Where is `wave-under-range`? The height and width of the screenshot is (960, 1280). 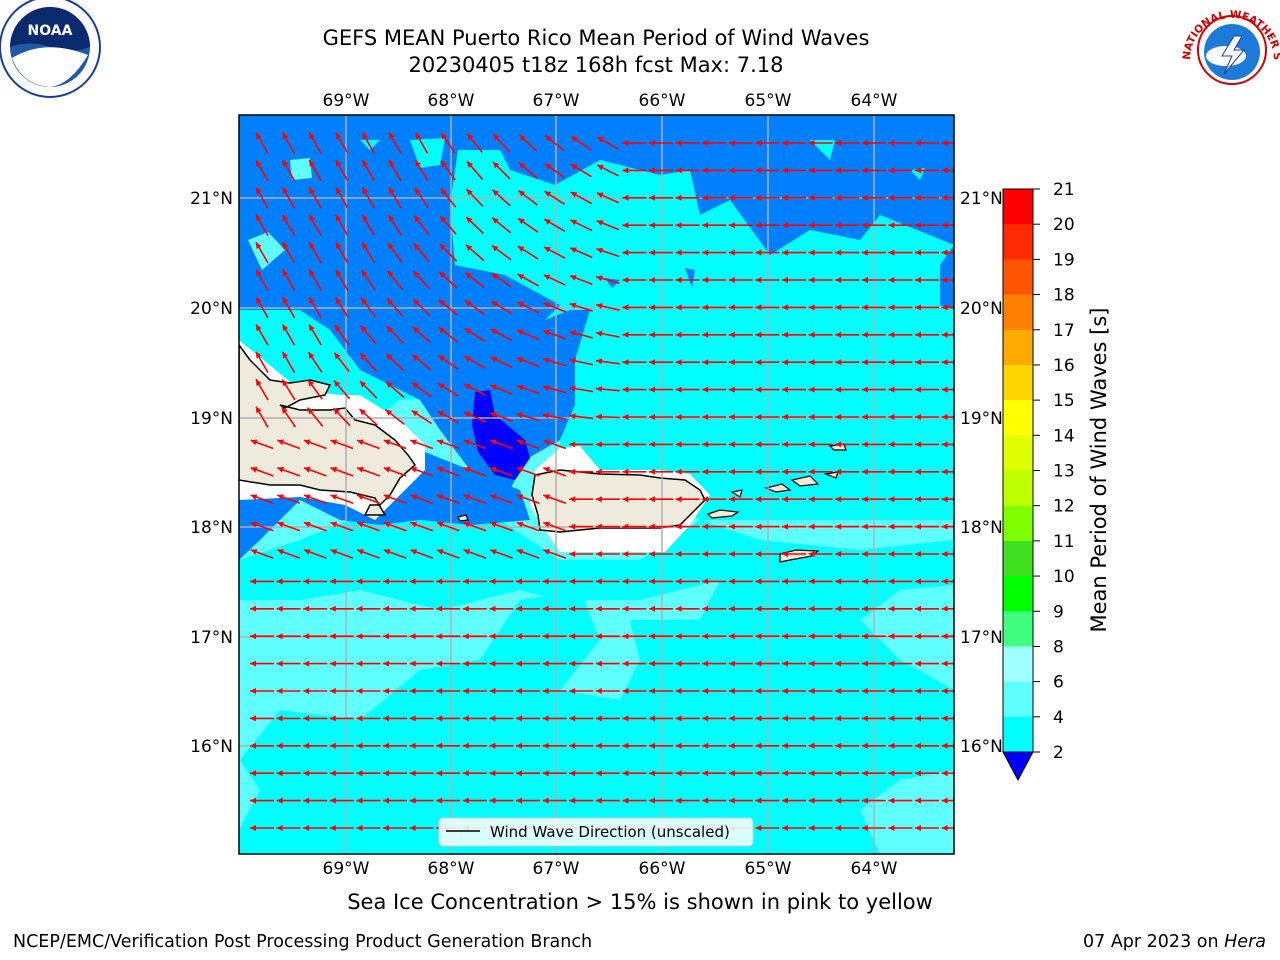 wave-under-range is located at coordinates (501, 435).